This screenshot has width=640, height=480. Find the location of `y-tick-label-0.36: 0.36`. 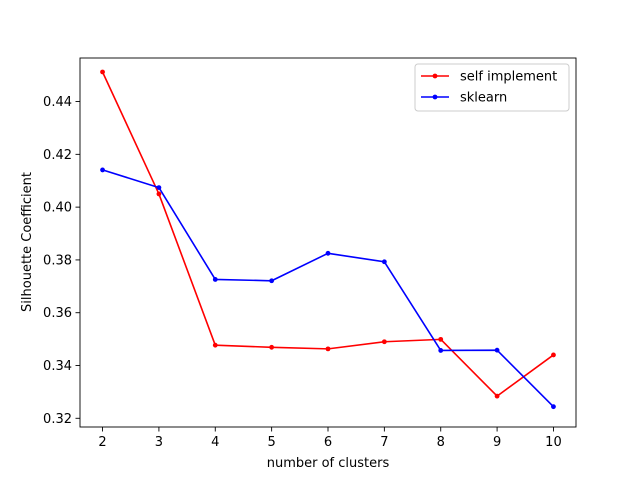

y-tick-label-0.36: 0.36 is located at coordinates (57, 313).